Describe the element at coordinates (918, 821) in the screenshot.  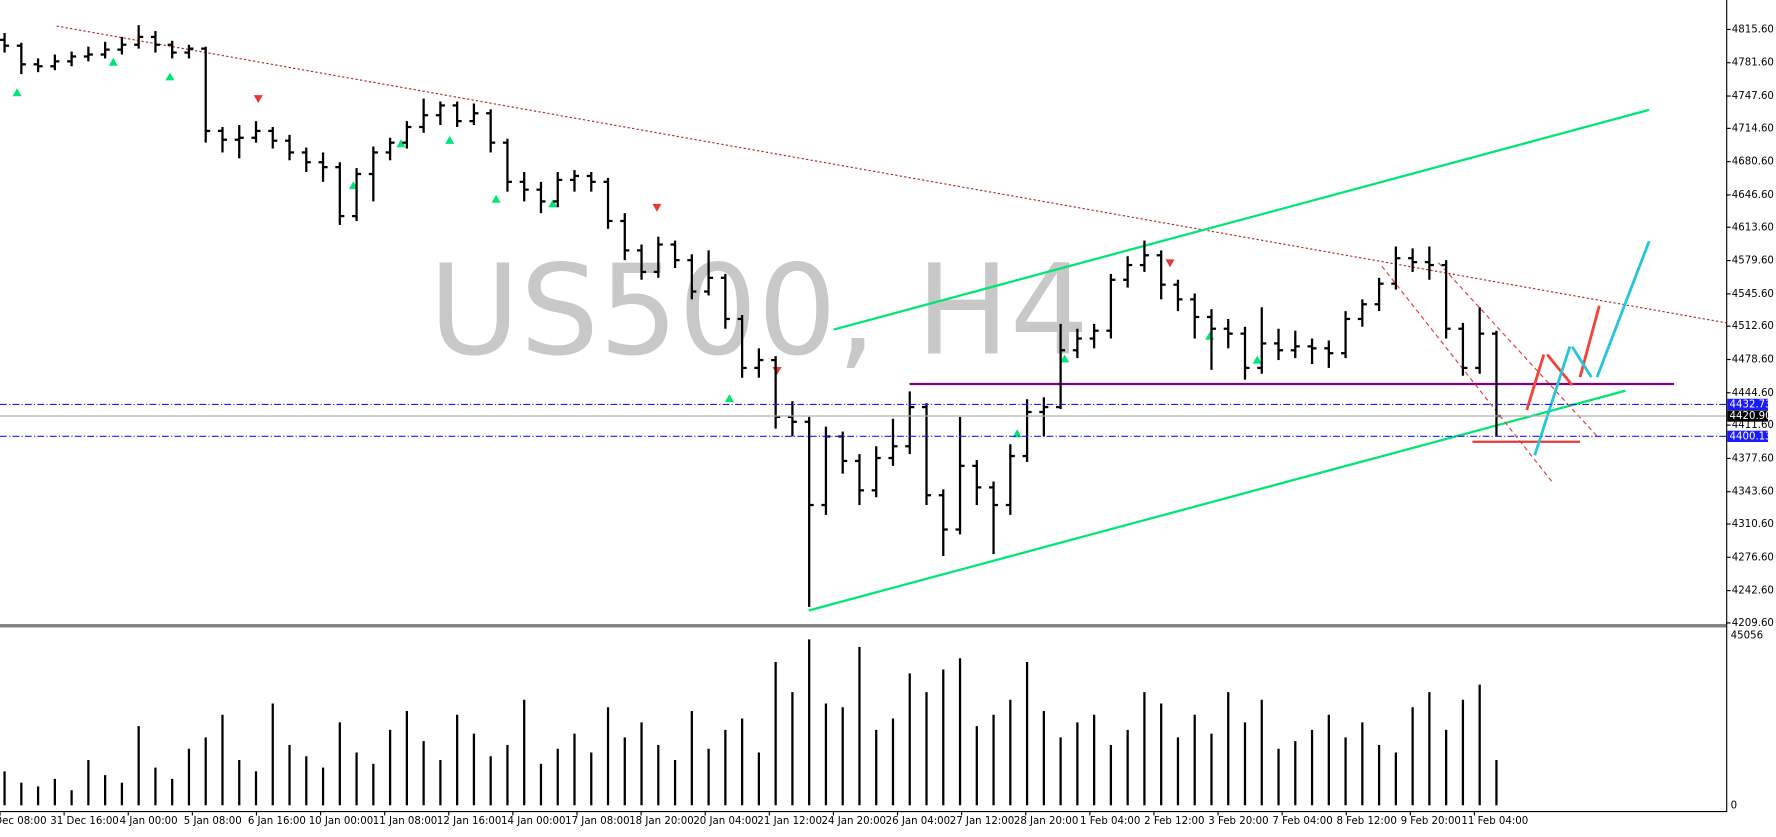
I see `x-tick-label: 26 Jan 04:00` at that location.